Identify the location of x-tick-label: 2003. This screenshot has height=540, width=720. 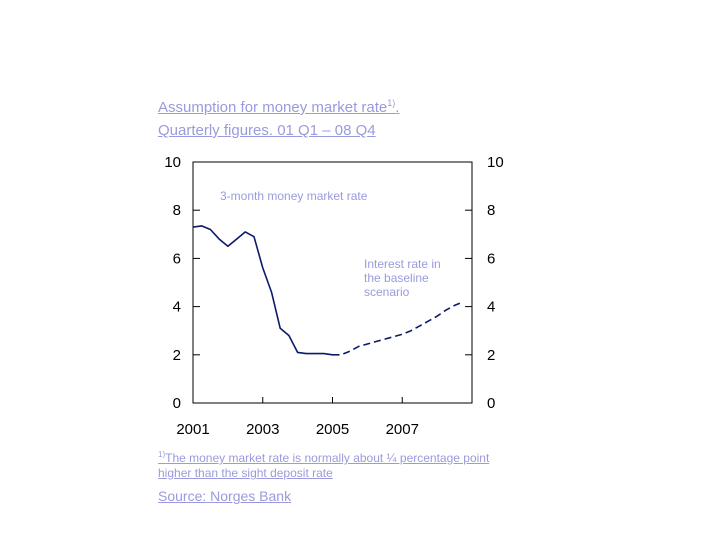
(262, 429).